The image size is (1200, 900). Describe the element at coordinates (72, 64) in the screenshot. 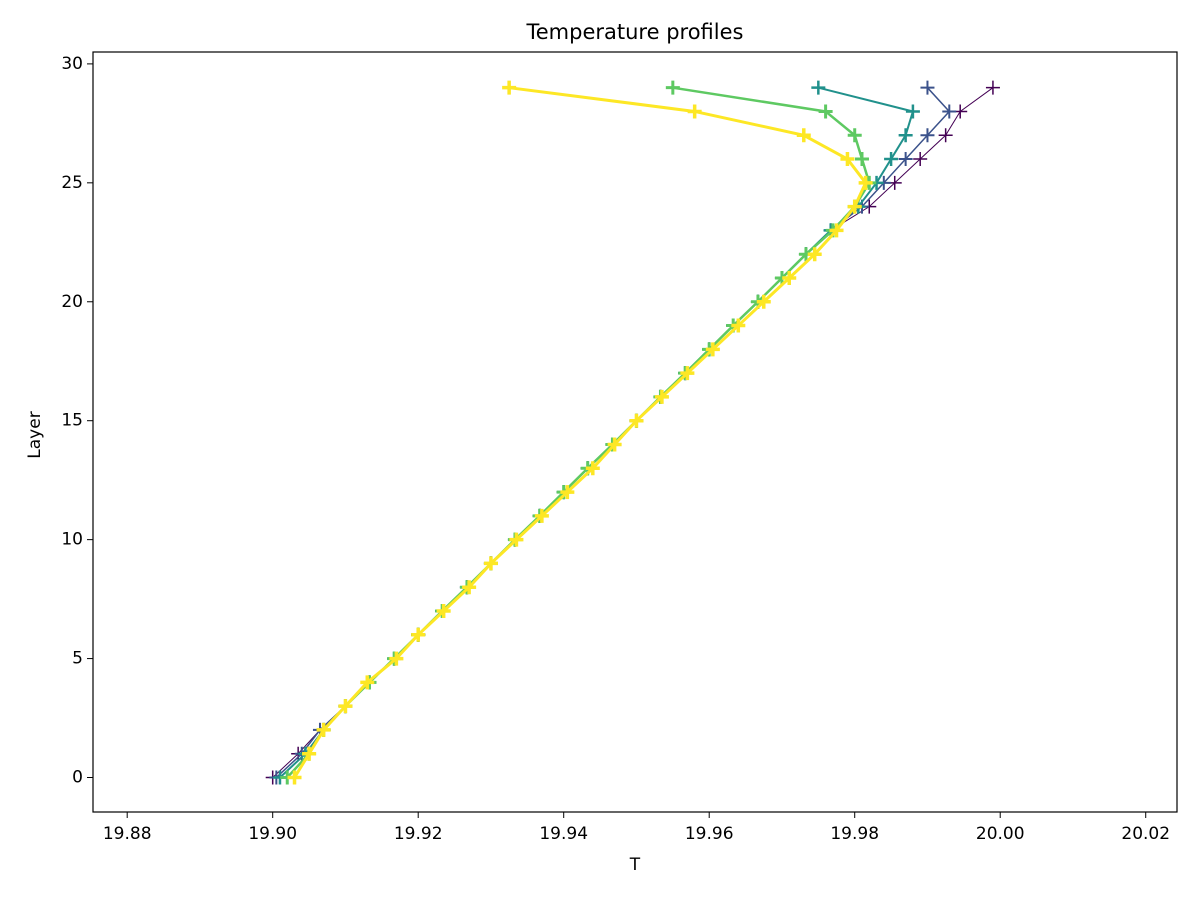

I see `y-tick-label: 30` at that location.